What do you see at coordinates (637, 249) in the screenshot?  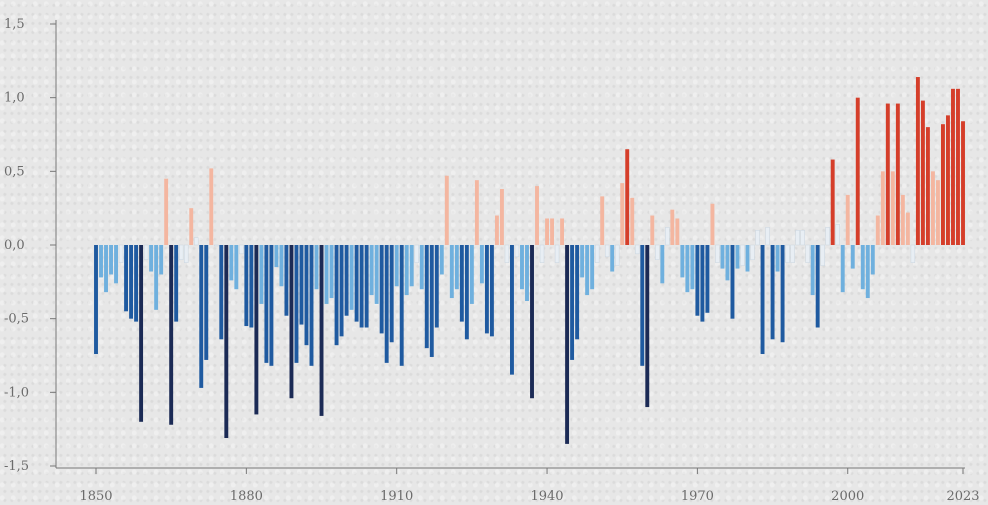 I see `bar-1958` at bounding box center [637, 249].